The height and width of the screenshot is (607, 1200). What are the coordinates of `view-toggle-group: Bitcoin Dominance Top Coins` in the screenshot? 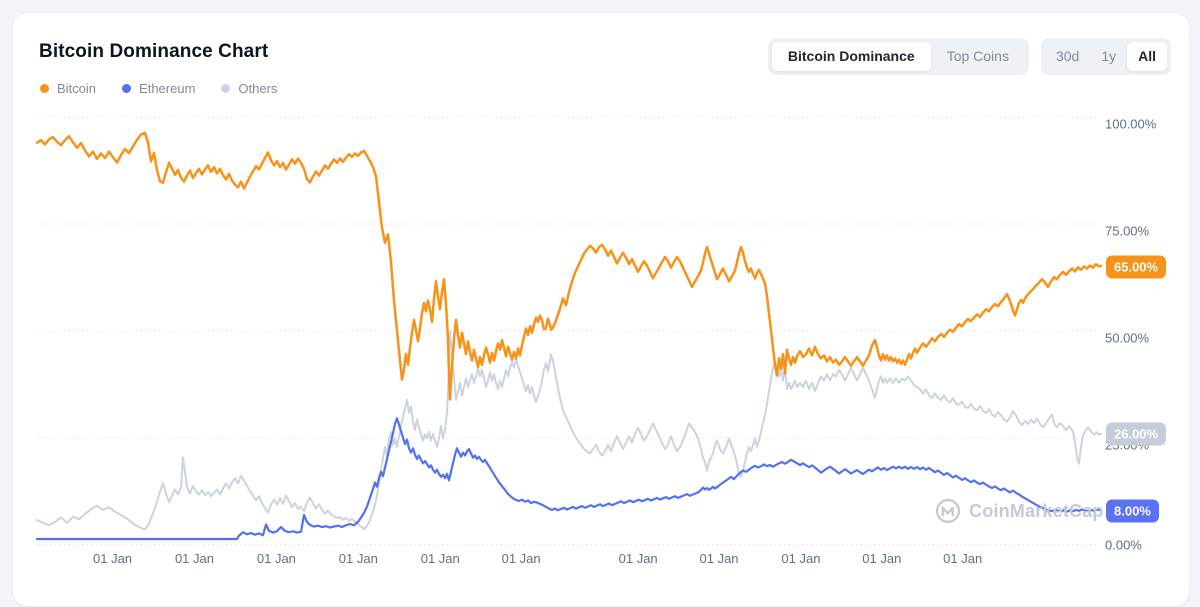 It's located at (898, 56).